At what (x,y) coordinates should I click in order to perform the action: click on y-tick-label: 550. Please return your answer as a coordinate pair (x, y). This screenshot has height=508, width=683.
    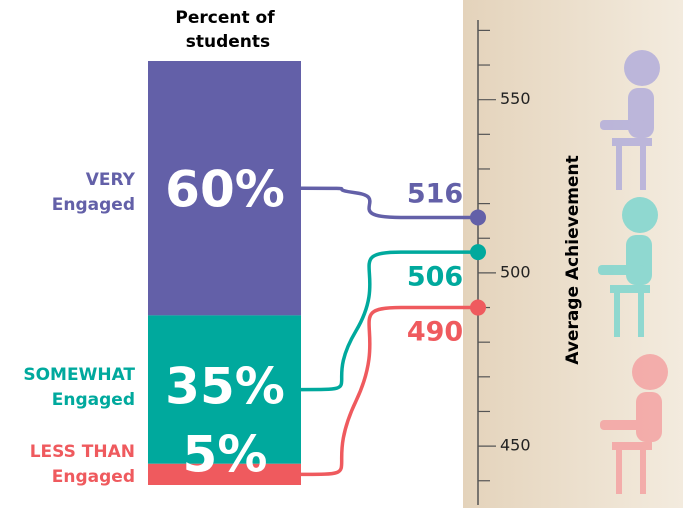
    Looking at the image, I should click on (515, 98).